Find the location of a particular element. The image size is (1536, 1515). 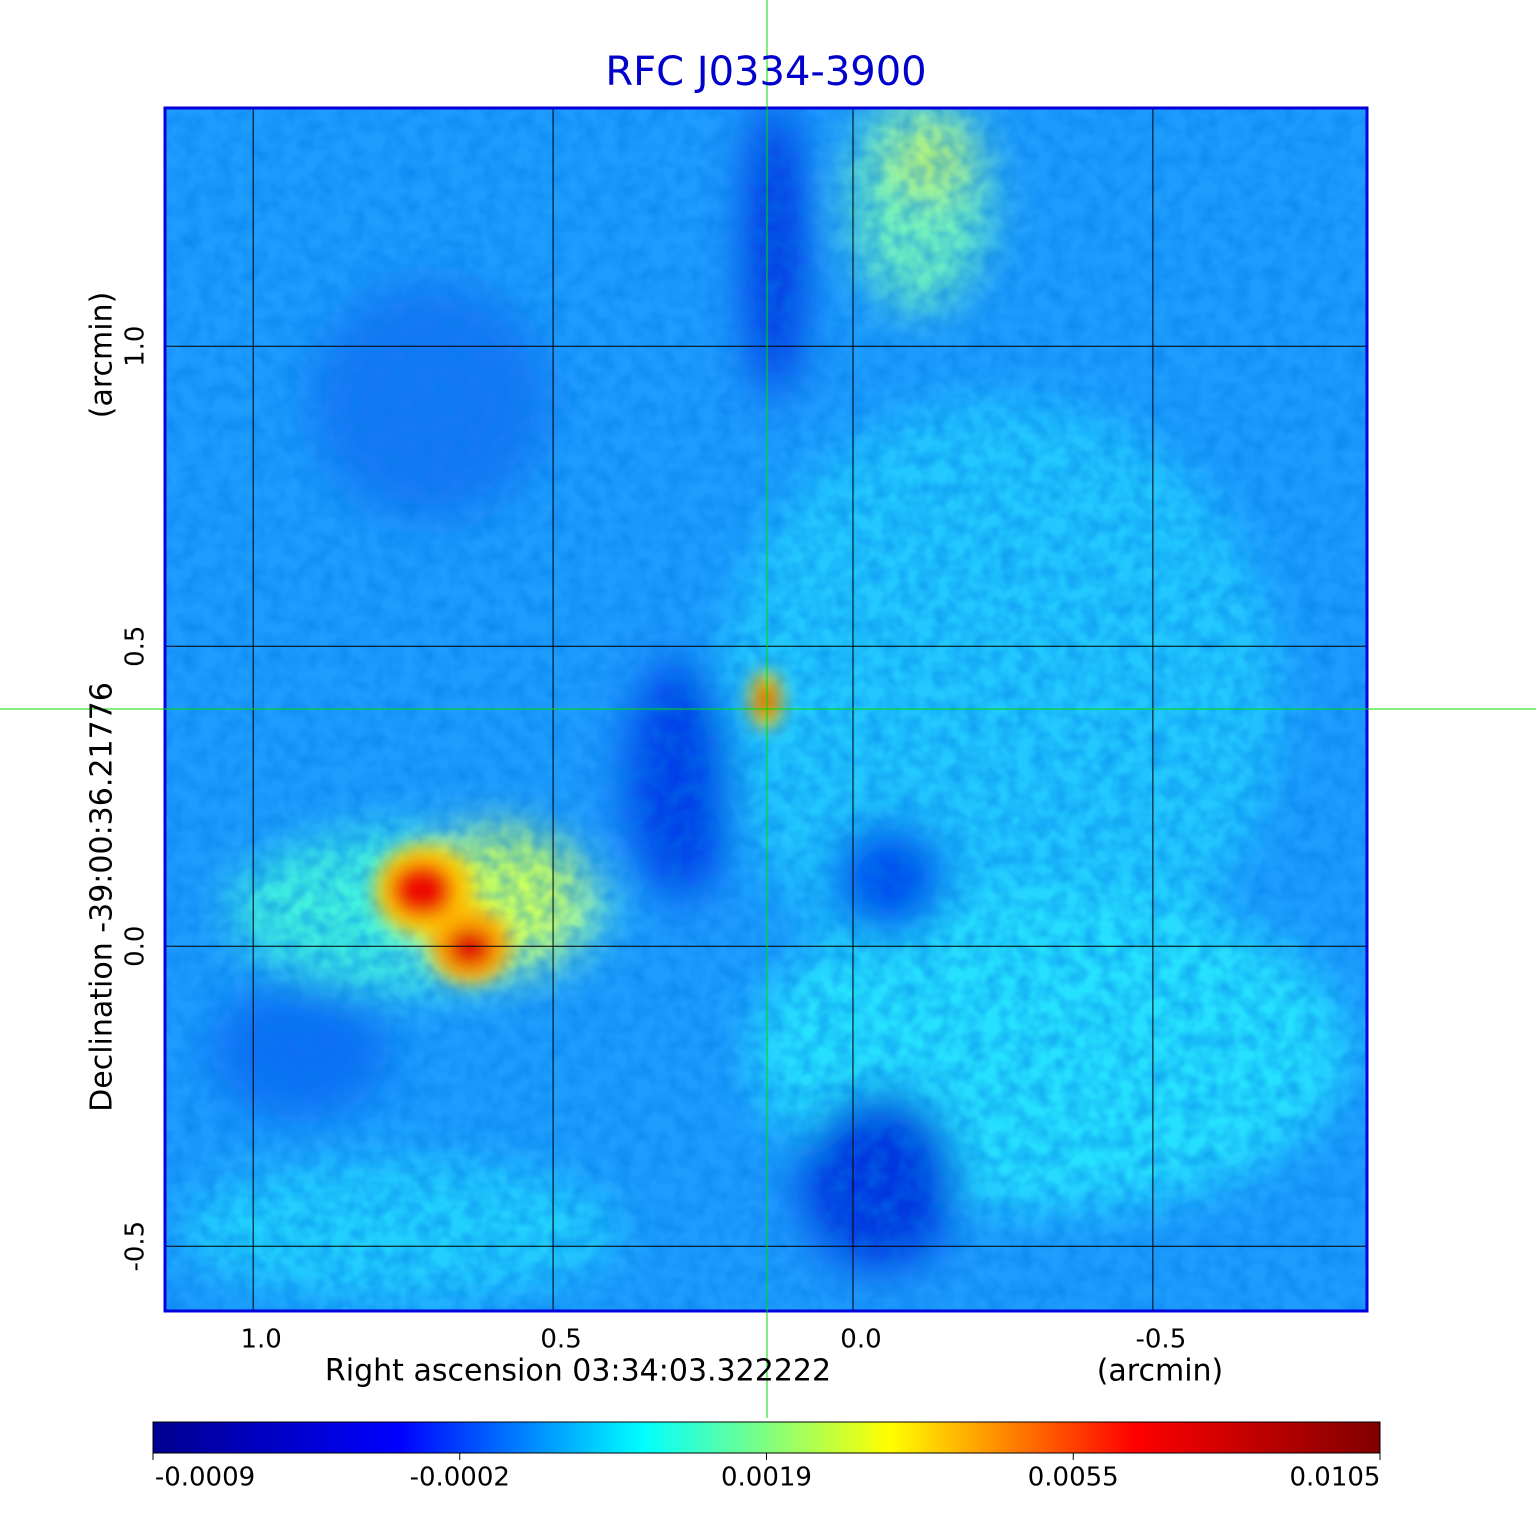

colorbar-tick-label: -0.0002 is located at coordinates (460, 1478).